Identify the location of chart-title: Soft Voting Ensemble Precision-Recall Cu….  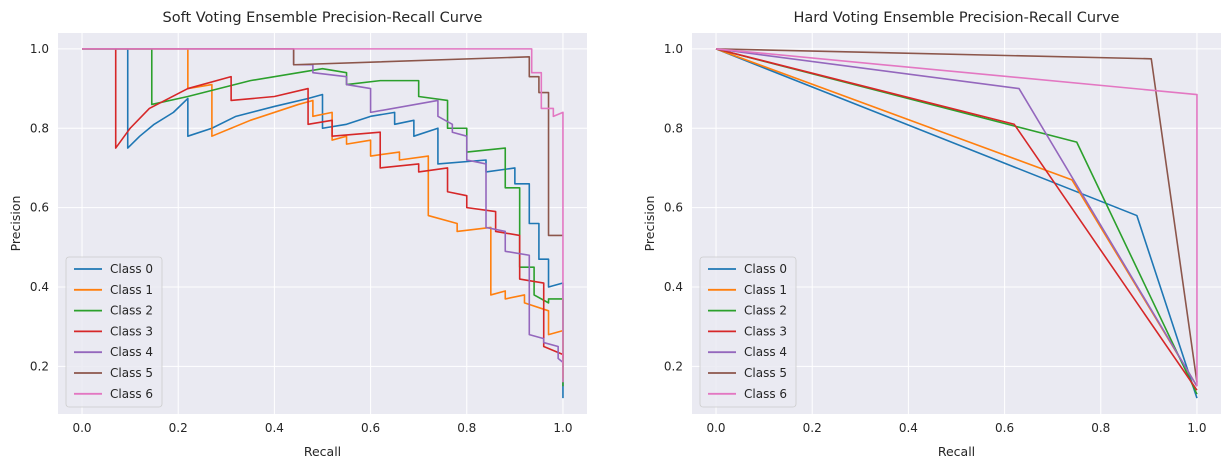
(323, 18).